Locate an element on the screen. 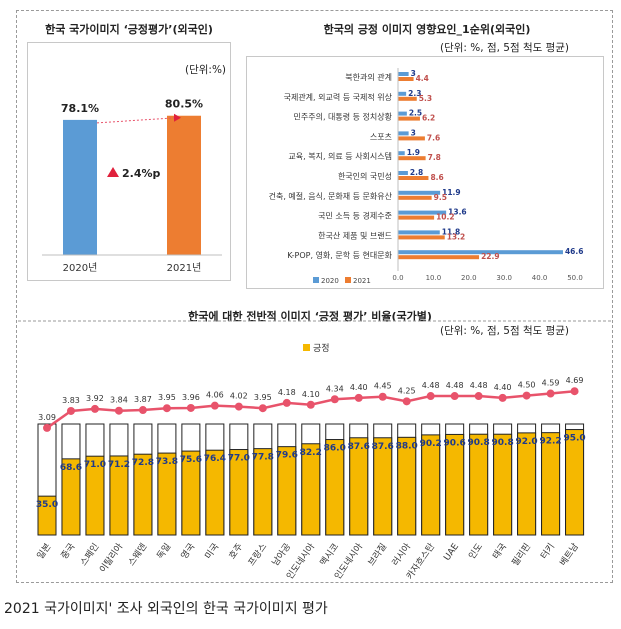 Image resolution: width=621 pixels, height=629 pixels. chart3-title: 한국에 대한 전반적 이미지 ‘긍정 평가’ 비율(국가별) is located at coordinates (310, 316).